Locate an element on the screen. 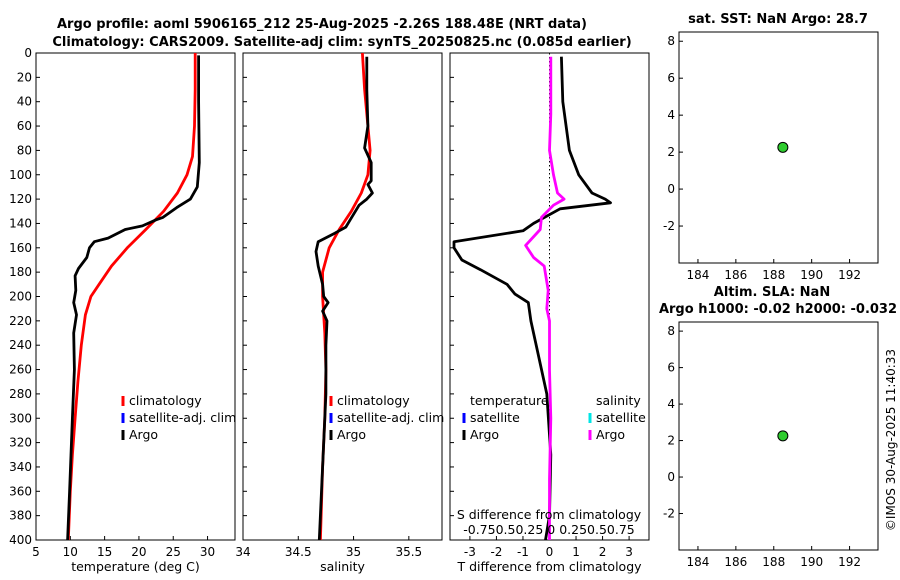 Image resolution: width=900 pixels, height=580 pixels. difference-legend-salinity-satellite-label: satellite is located at coordinates (621, 417).